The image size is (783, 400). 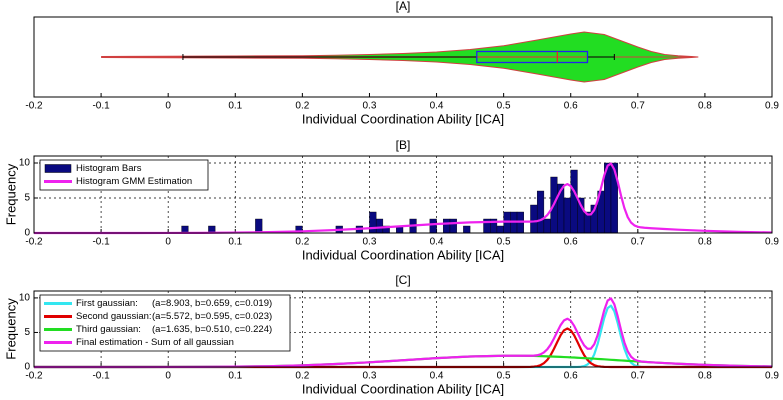 I want to click on legend-label: Second gaussian:, so click(x=114, y=316).